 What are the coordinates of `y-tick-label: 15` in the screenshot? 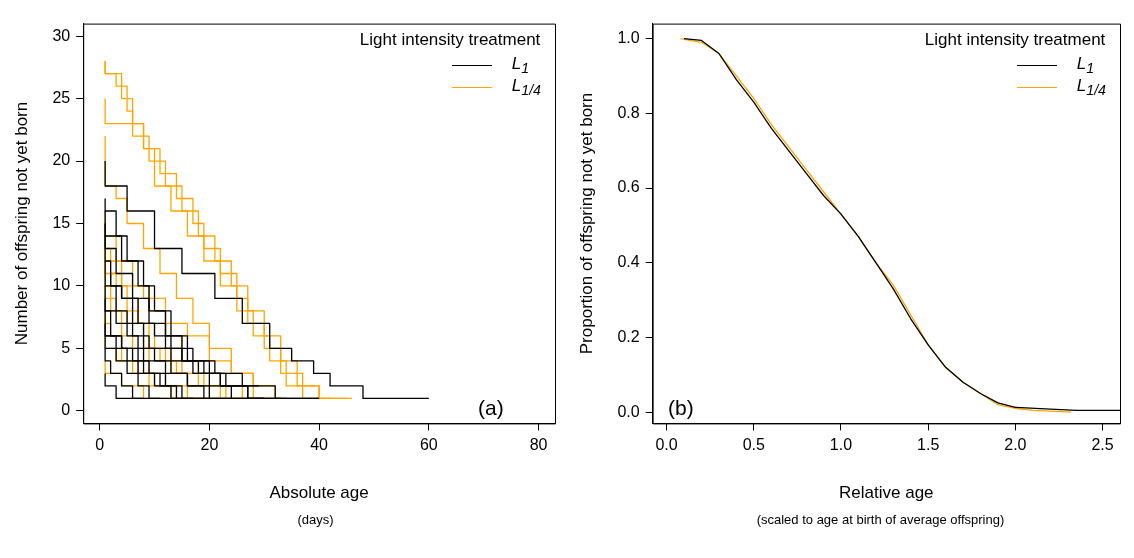 It's located at (61, 222).